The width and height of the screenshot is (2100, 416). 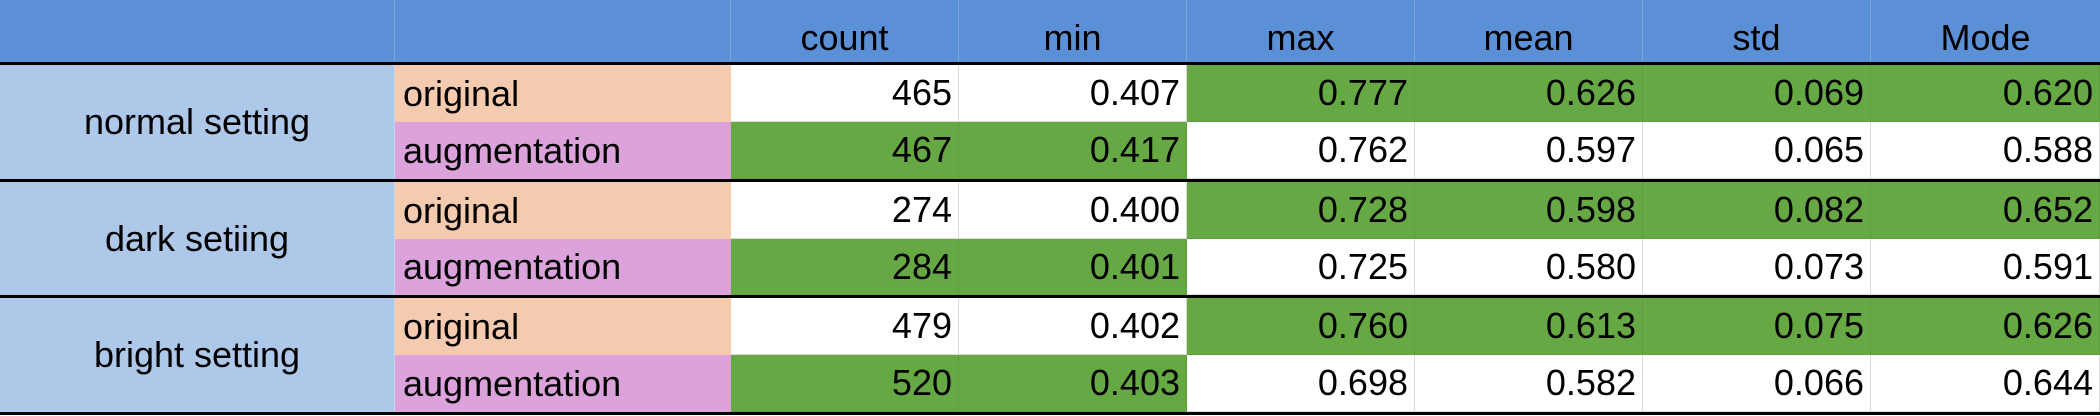 What do you see at coordinates (1757, 150) in the screenshot?
I see `value-cell: 0.065` at bounding box center [1757, 150].